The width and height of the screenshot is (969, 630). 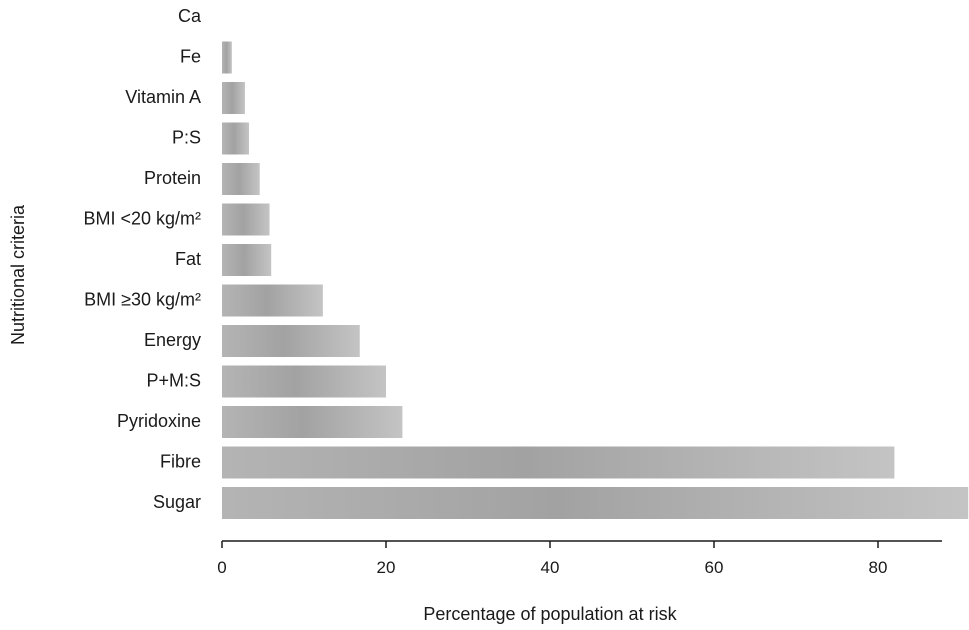 I want to click on x-tick-label-20: 20, so click(x=386, y=567).